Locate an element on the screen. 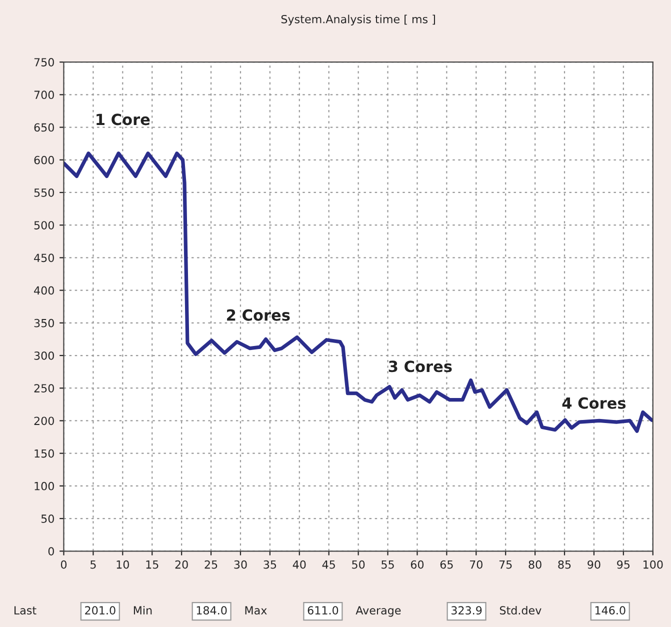  y-tick-label: 350 is located at coordinates (44, 323).